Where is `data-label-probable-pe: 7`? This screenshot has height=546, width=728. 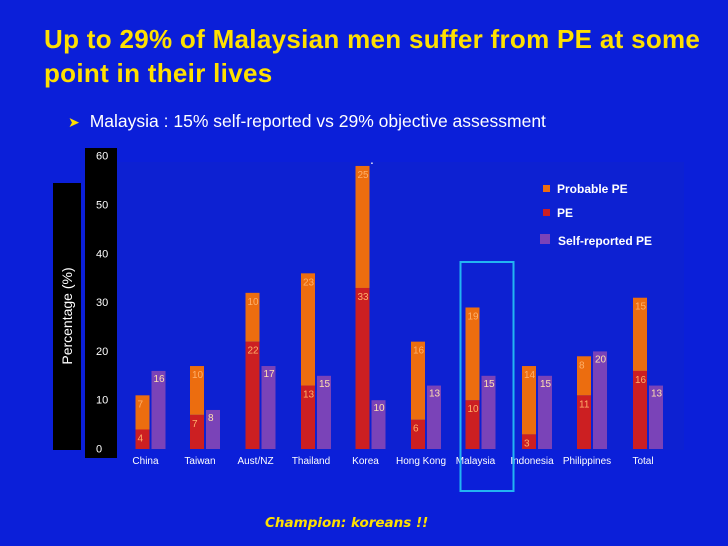
data-label-probable-pe: 7 is located at coordinates (141, 404).